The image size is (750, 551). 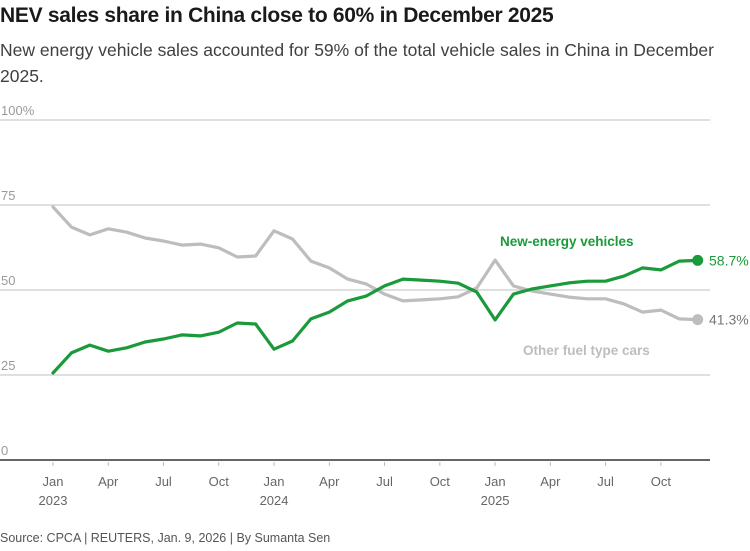 I want to click on y-tick-label-25: 25, so click(x=8, y=365).